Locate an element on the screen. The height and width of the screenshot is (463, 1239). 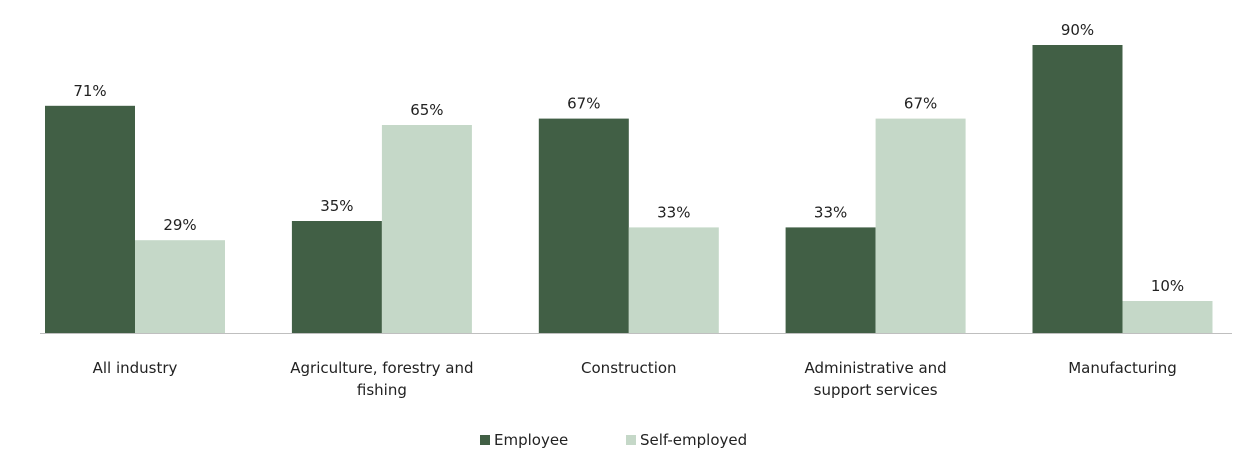
category-label-line: Manufacturing is located at coordinates (1122, 368).